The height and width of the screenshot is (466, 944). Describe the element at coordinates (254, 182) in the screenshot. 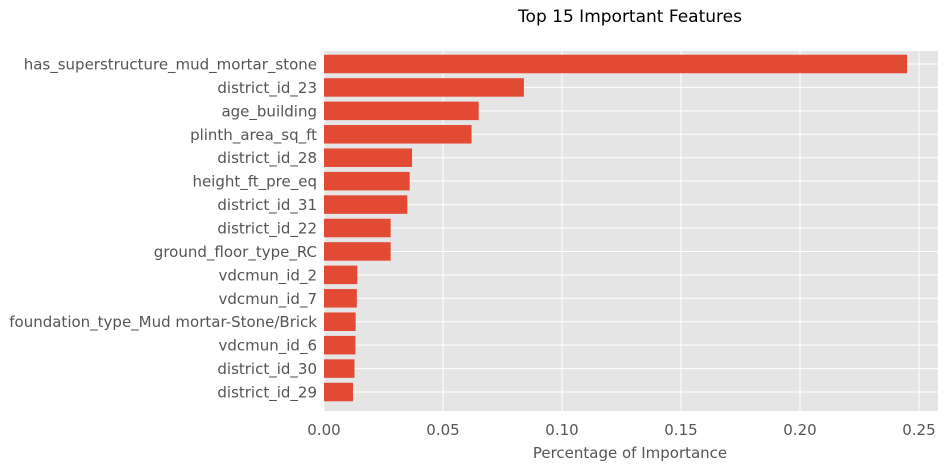

I see `y-tick-label: height_ft_pre_eq` at that location.